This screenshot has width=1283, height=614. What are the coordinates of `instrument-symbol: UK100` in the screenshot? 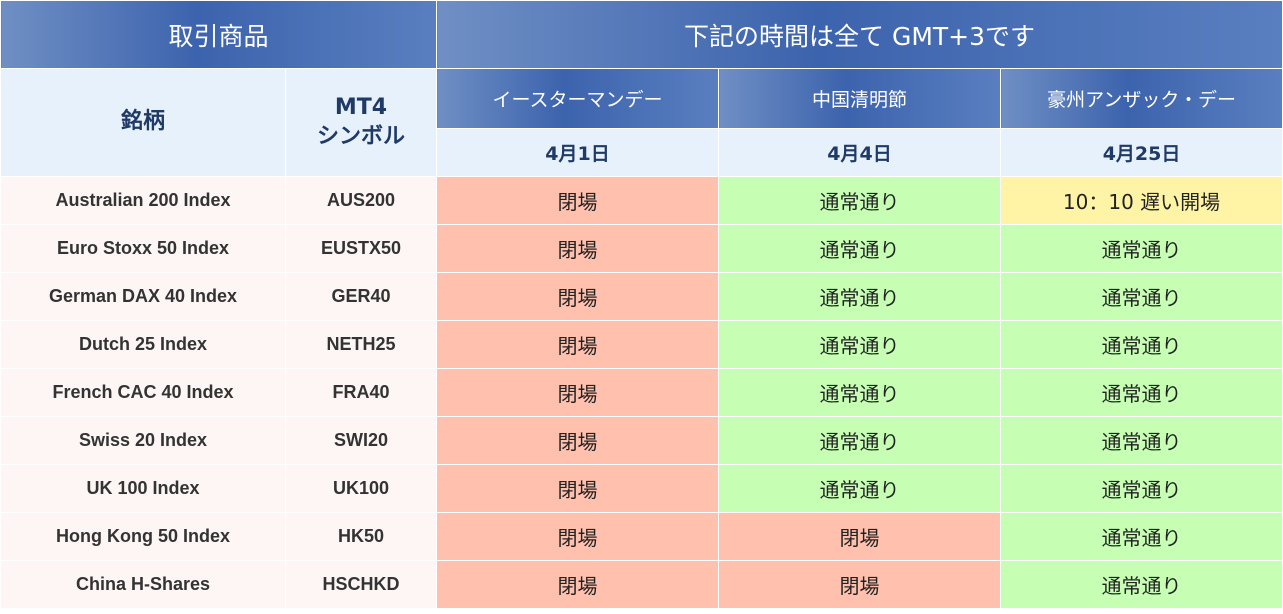 It's located at (361, 488).